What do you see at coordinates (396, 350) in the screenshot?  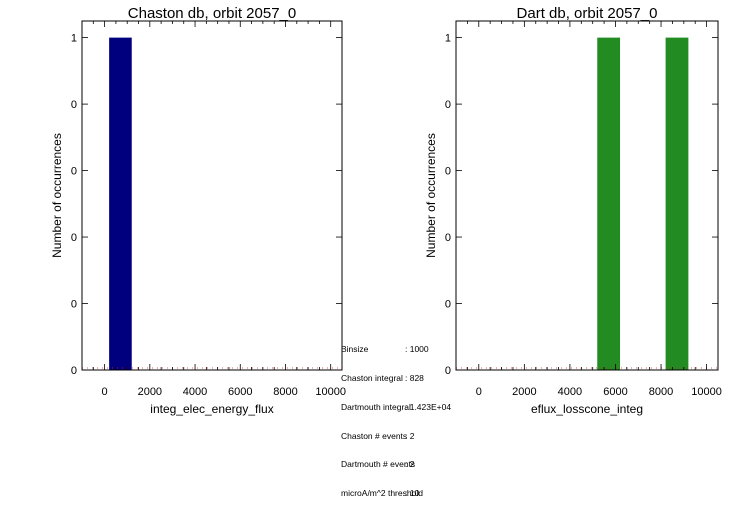 I see `stat-binsize: Binsize : 1000` at bounding box center [396, 350].